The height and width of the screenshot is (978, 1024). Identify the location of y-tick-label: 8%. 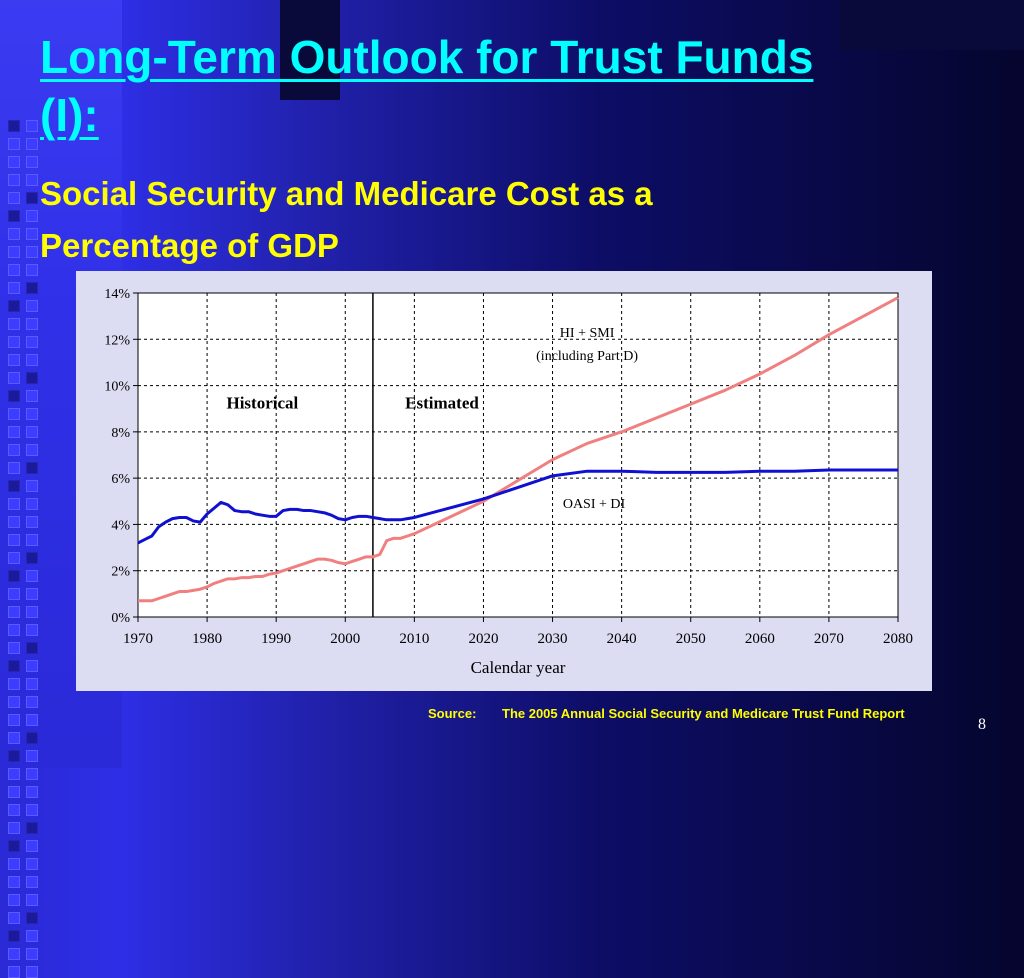
(120, 433).